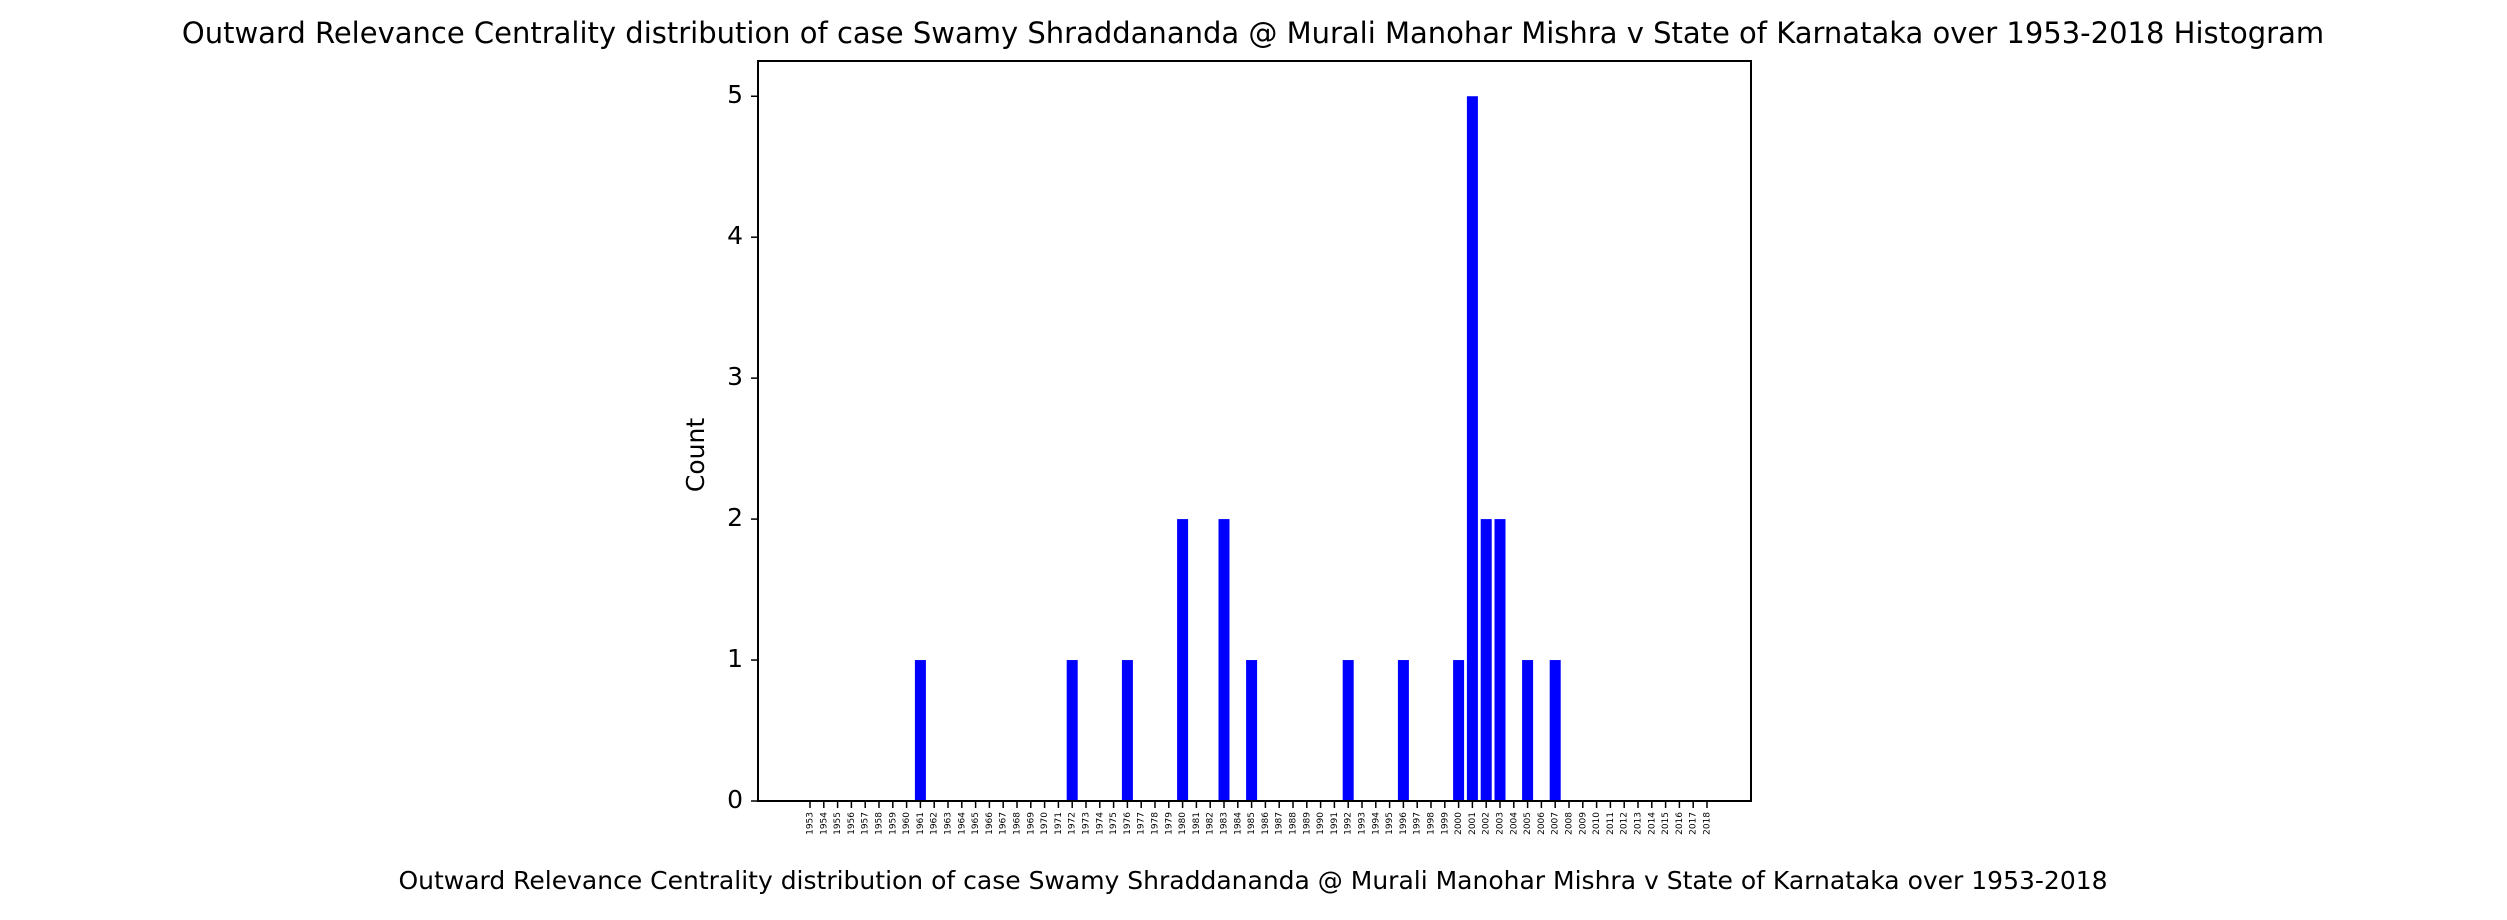 This screenshot has width=2507, height=920. Describe the element at coordinates (976, 823) in the screenshot. I see `x-tick-label: 1965` at that location.